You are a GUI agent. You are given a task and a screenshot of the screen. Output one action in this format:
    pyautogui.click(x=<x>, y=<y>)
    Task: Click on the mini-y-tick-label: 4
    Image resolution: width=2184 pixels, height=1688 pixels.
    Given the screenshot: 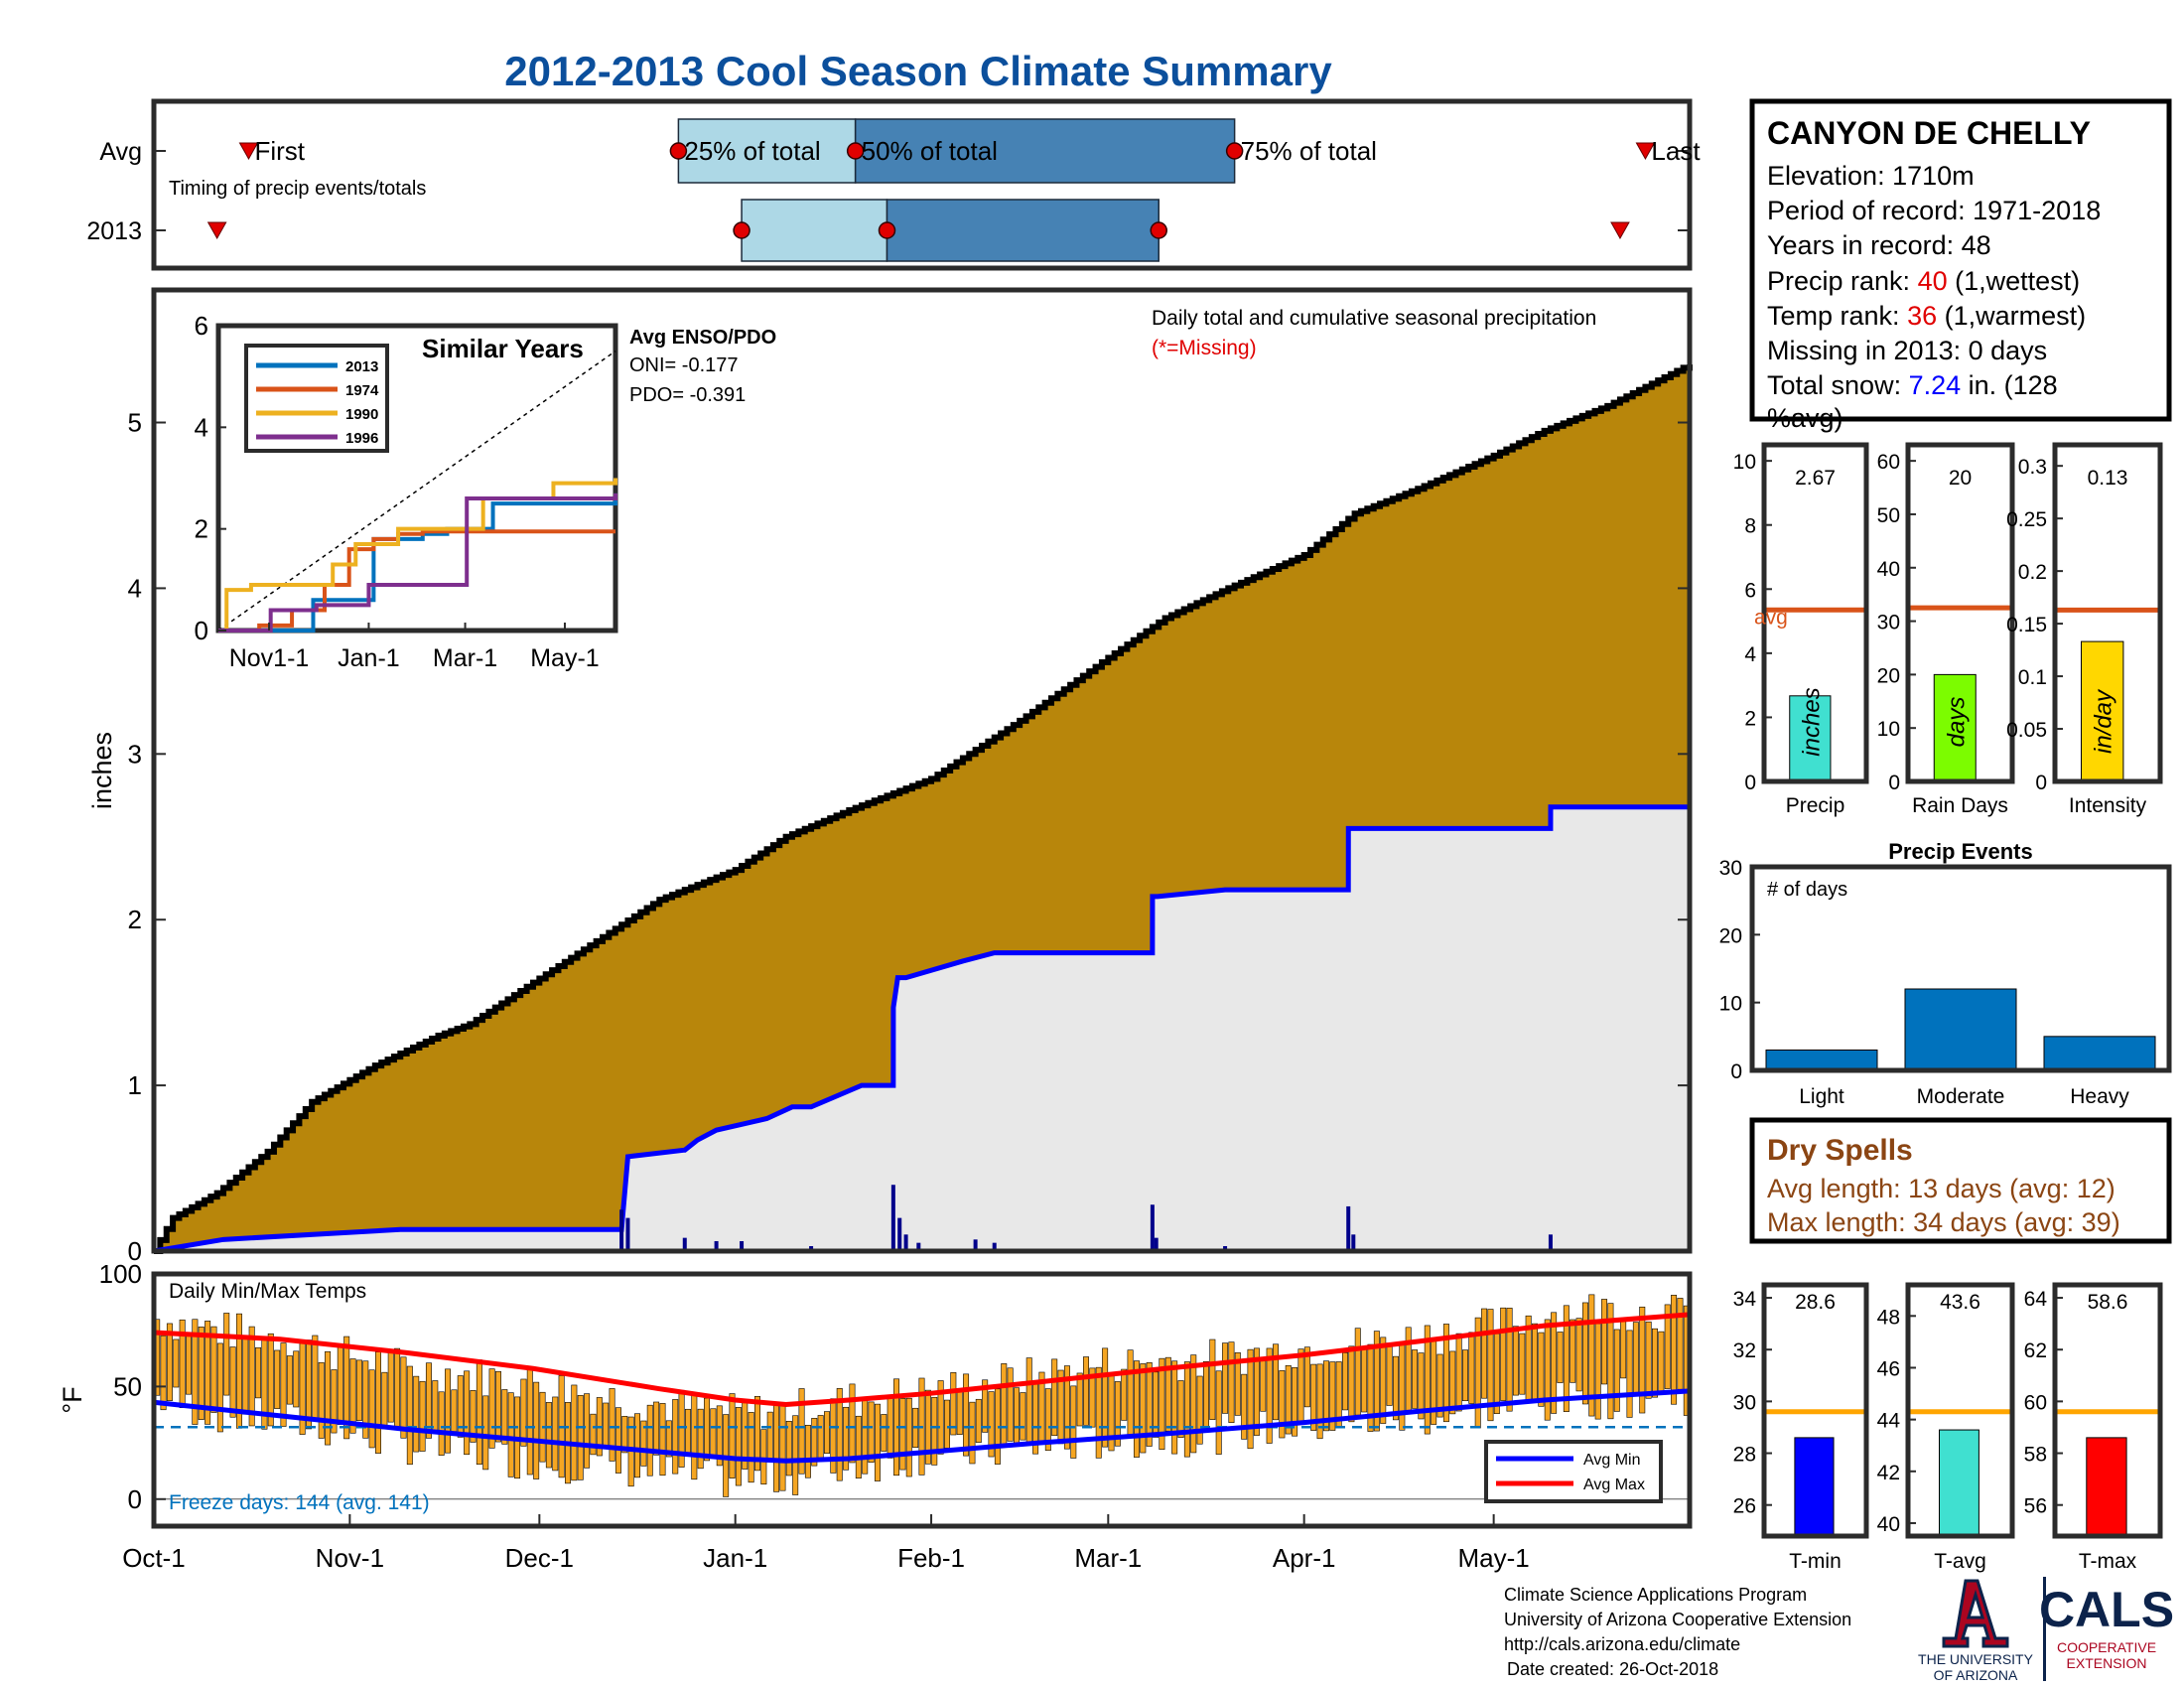 What is the action you would take?
    pyautogui.click(x=1750, y=654)
    